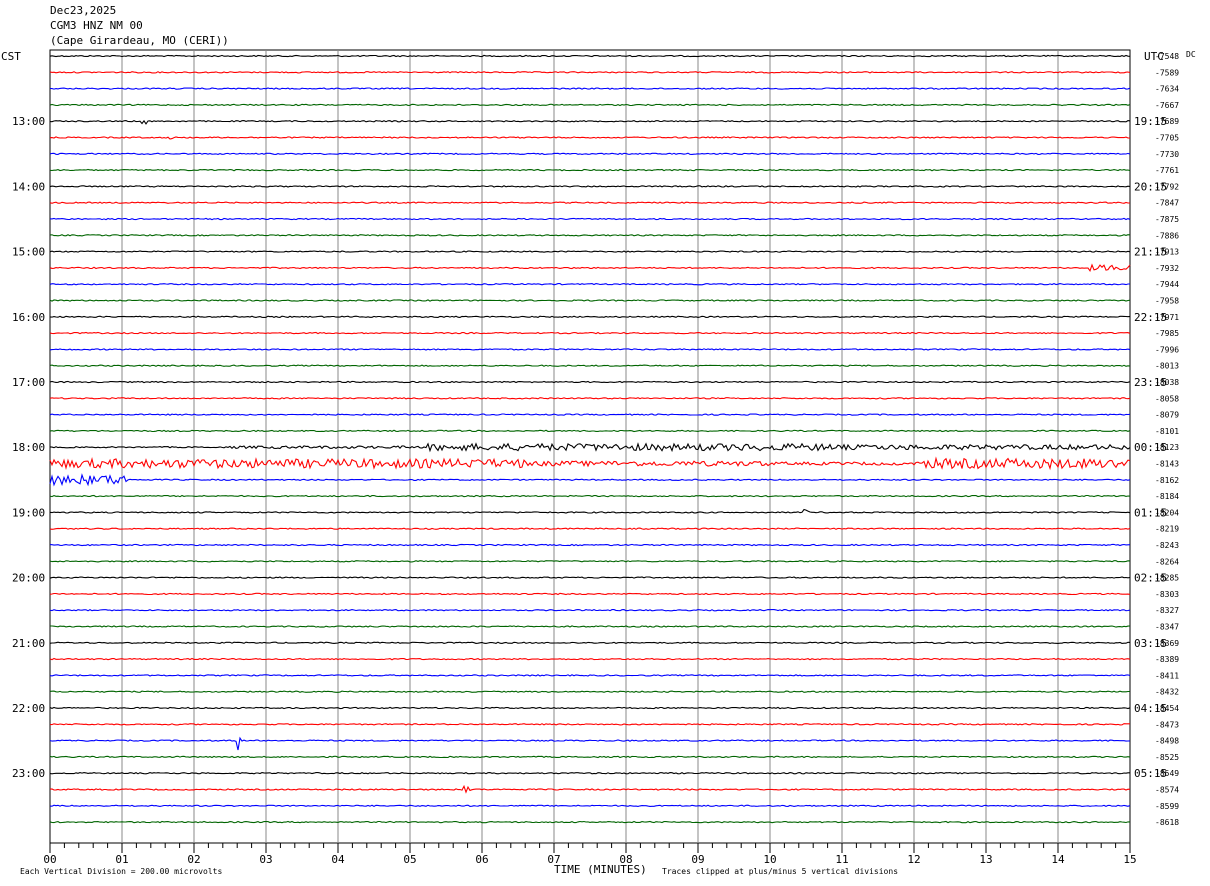  What do you see at coordinates (1167, 675) in the screenshot?
I see `dc-offset-label: -8411` at bounding box center [1167, 675].